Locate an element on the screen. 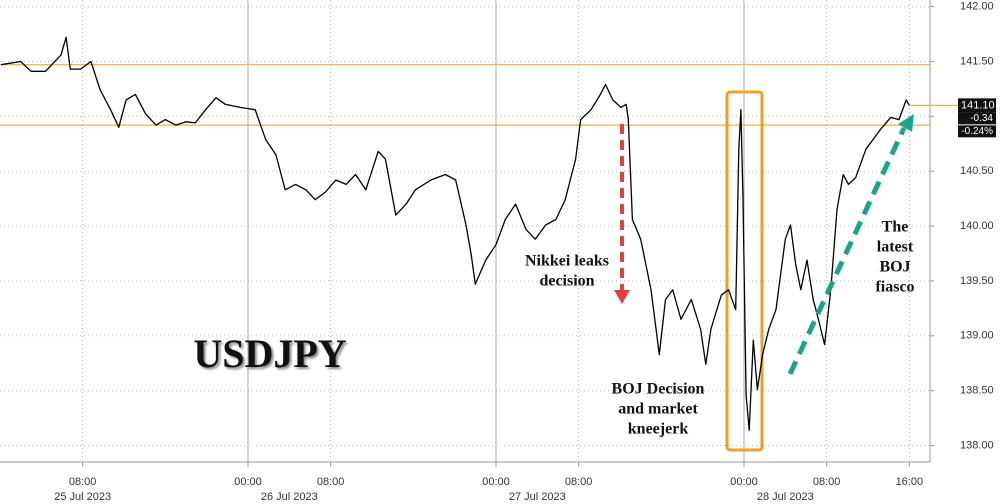 Image resolution: width=1000 pixels, height=504 pixels. y-tick-label: 142.00 is located at coordinates (977, 6).